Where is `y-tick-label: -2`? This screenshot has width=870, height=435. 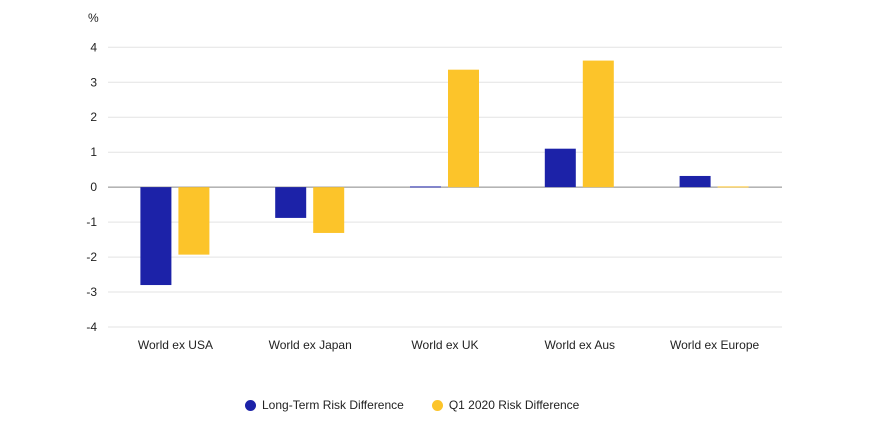 y-tick-label: -2 is located at coordinates (91, 257).